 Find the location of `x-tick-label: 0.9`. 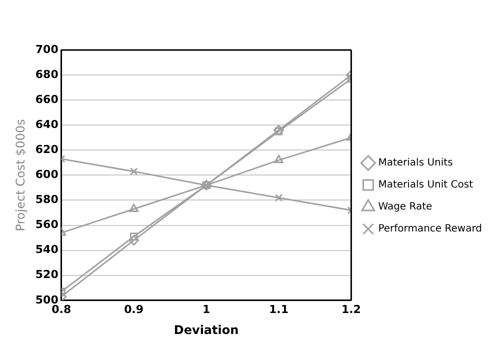

x-tick-label: 0.9 is located at coordinates (134, 309).